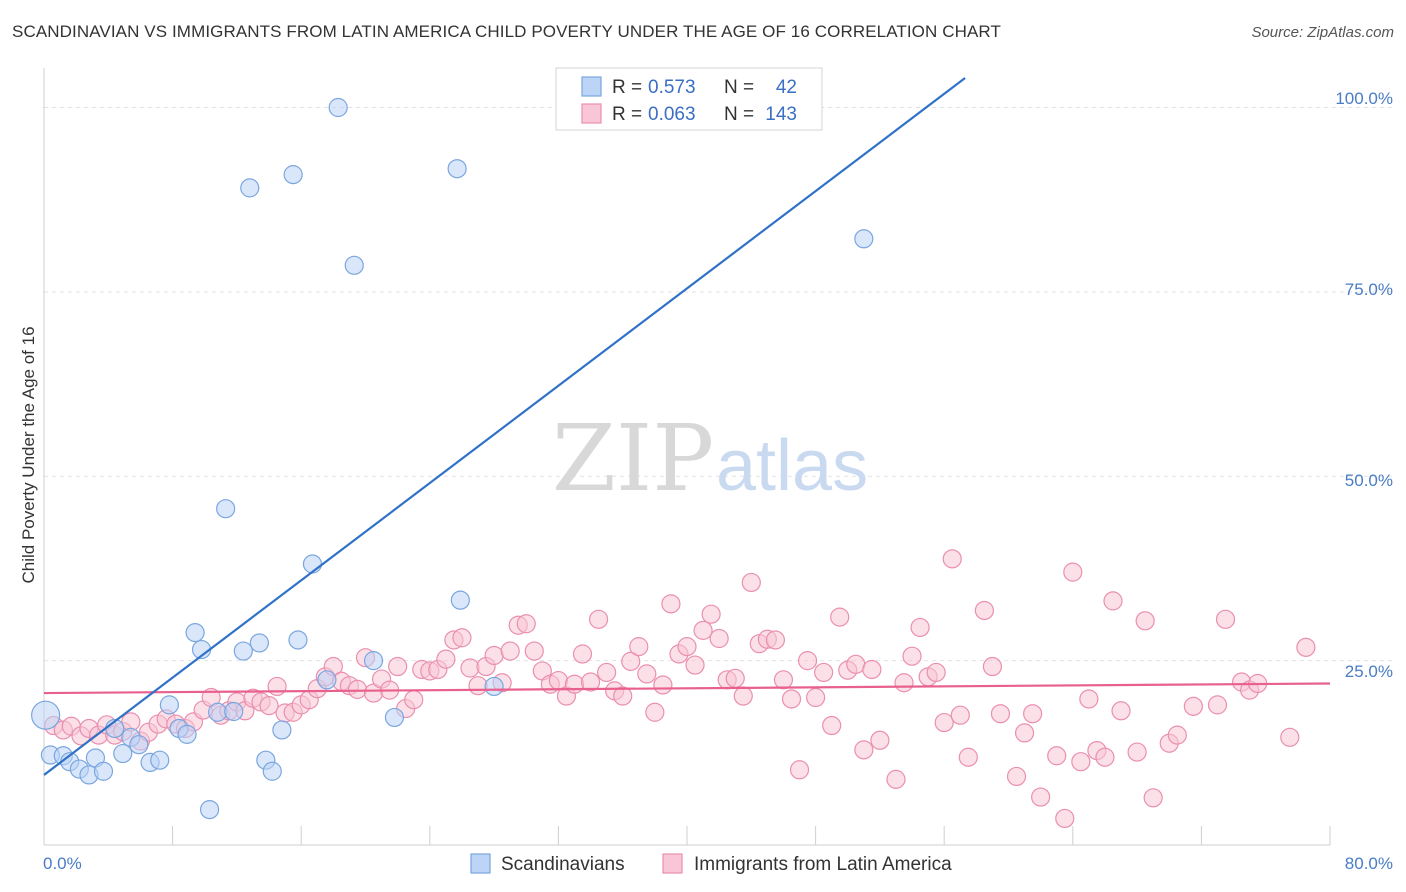 The image size is (1406, 892). I want to click on stats-n-label-pink: N =, so click(739, 114).